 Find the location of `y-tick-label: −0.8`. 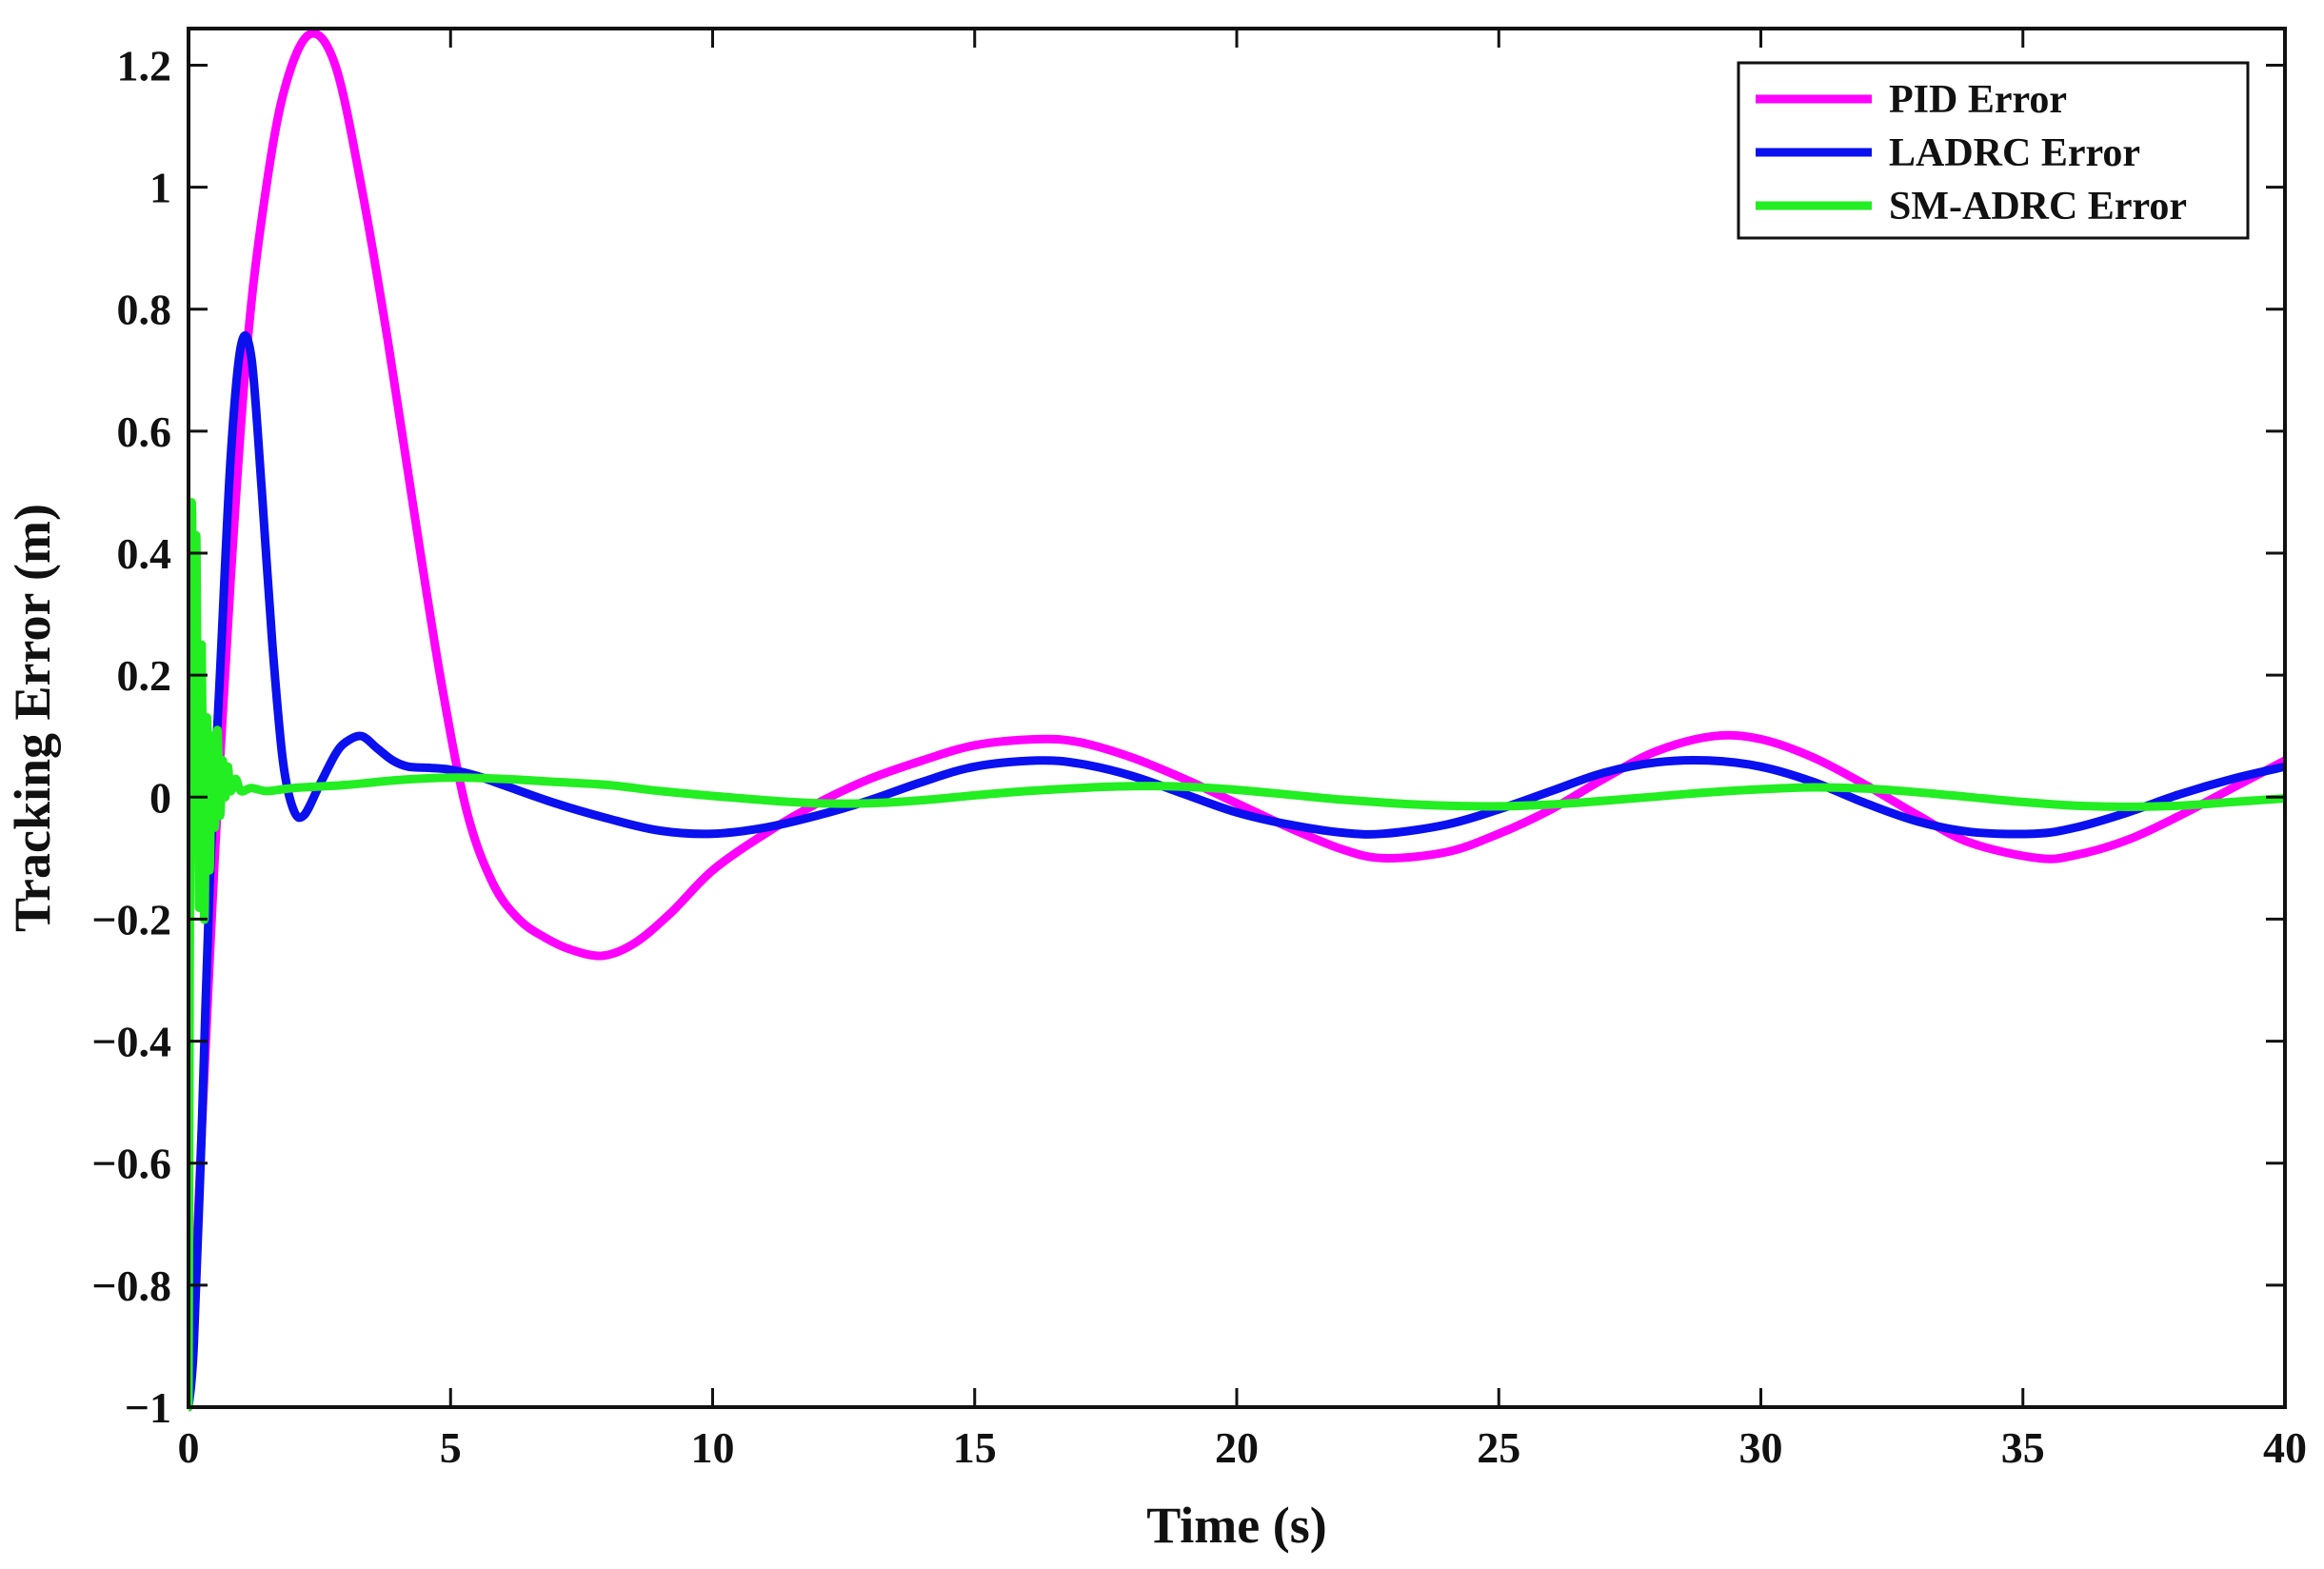

y-tick-label: −0.8 is located at coordinates (131, 1285).